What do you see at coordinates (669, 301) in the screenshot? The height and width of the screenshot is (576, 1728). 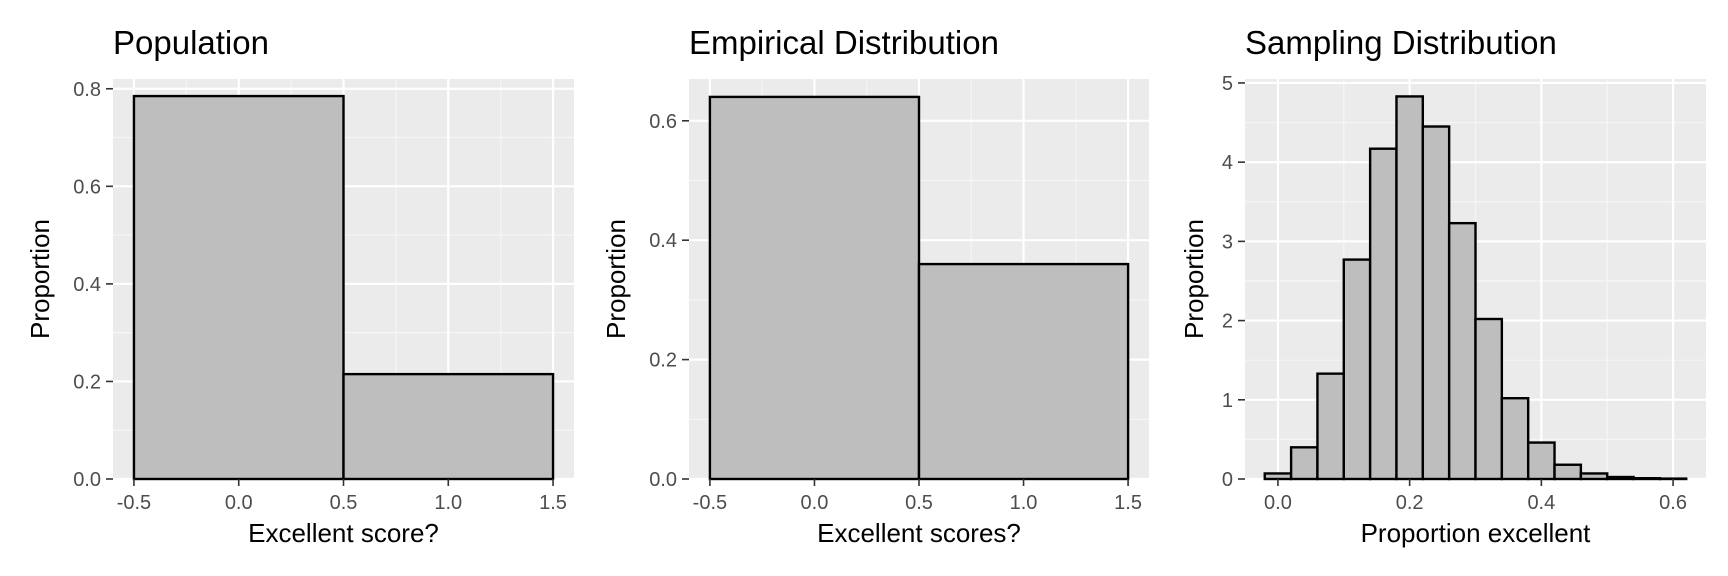 I see `y-tick-labels: 0.0 0.2 0.4 0.6` at bounding box center [669, 301].